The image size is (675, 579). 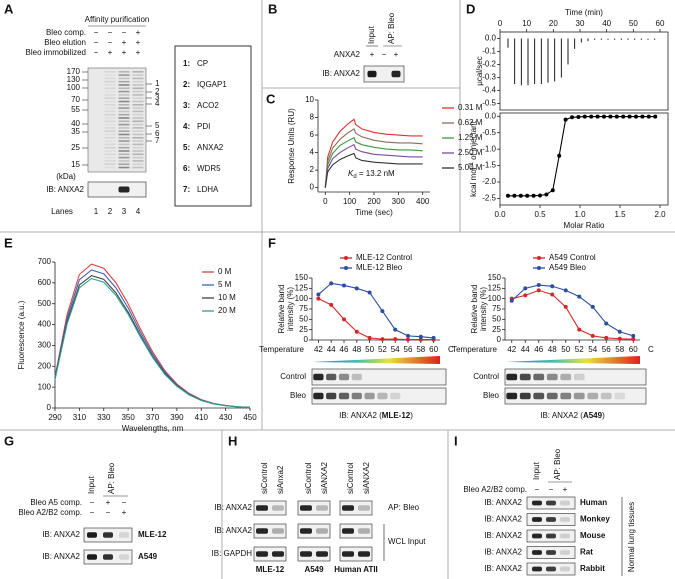 What do you see at coordinates (157, 140) in the screenshot?
I see `band-number: 7` at bounding box center [157, 140].